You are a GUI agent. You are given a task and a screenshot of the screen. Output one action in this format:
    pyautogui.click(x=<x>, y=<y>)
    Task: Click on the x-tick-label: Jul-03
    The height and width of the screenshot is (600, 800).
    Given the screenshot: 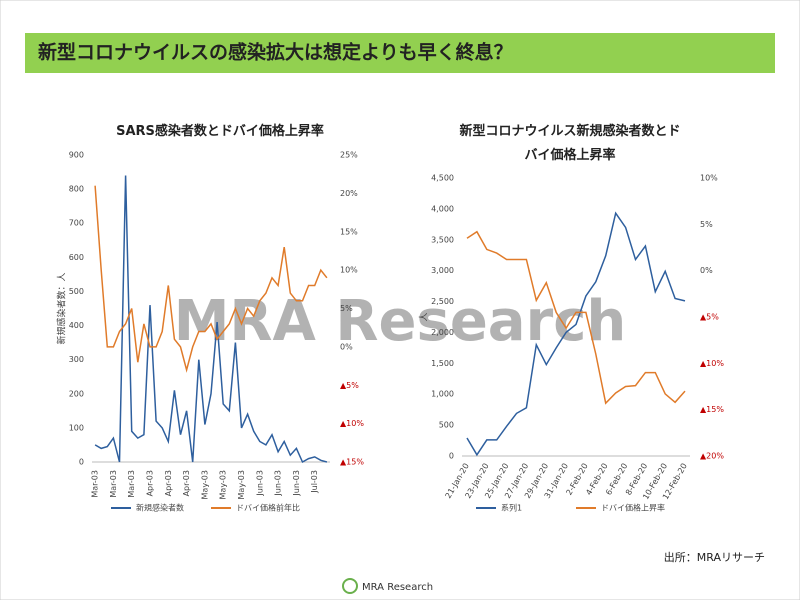 What is the action you would take?
    pyautogui.click(x=314, y=482)
    